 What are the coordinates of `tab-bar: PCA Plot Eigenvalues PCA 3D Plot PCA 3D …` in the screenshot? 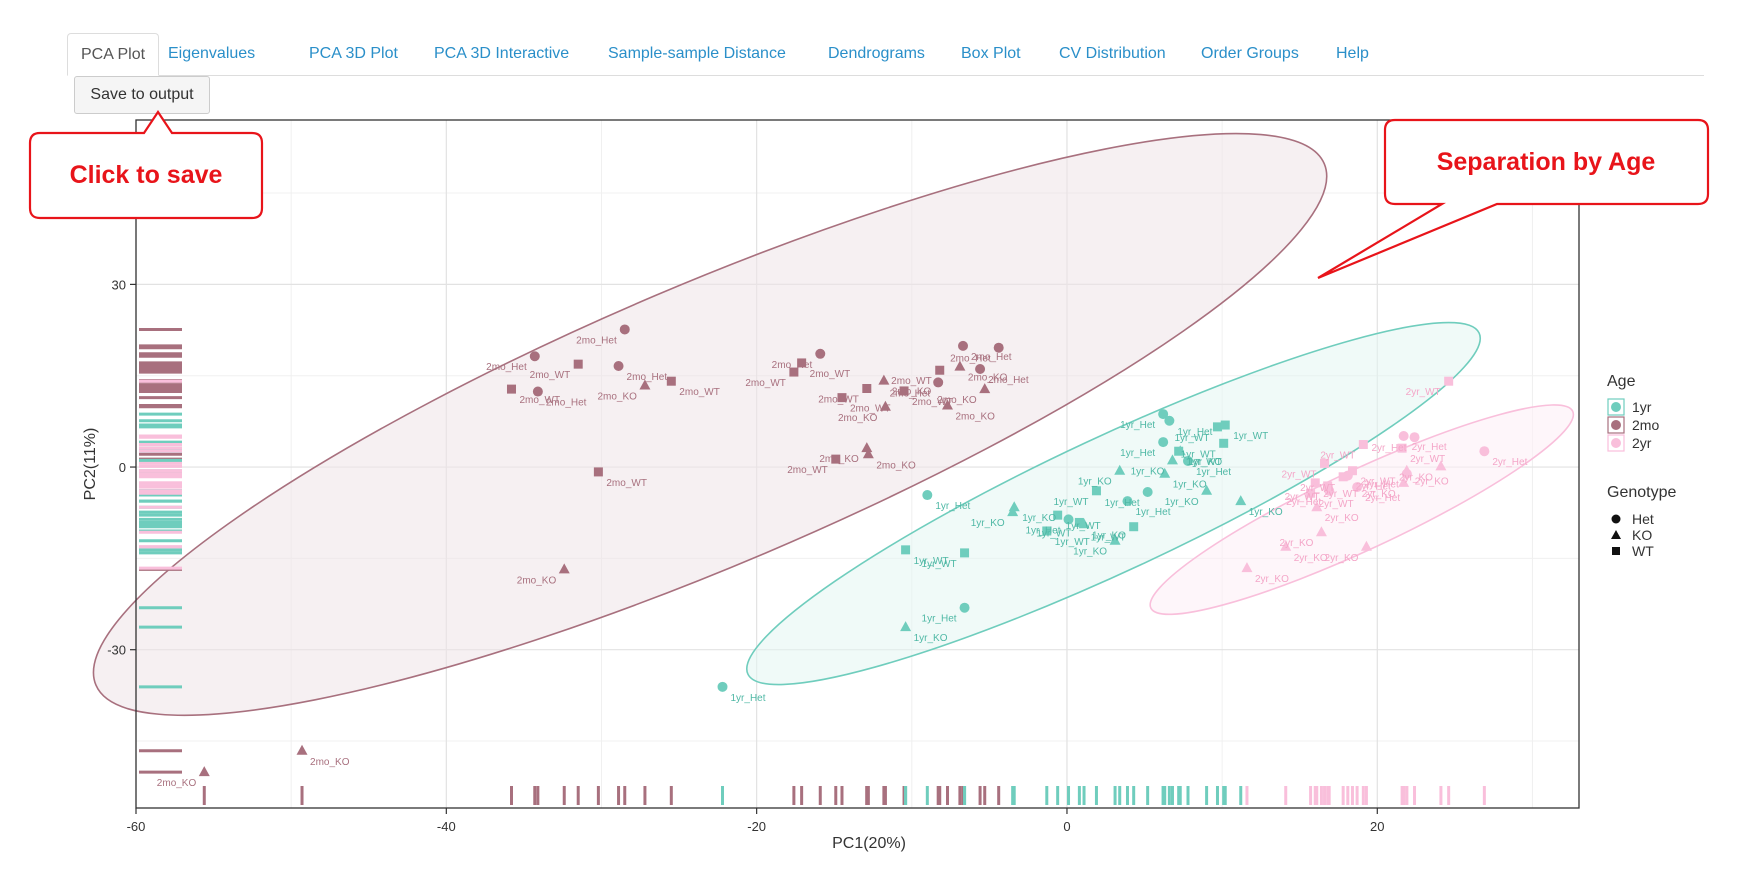 It's located at (885, 54).